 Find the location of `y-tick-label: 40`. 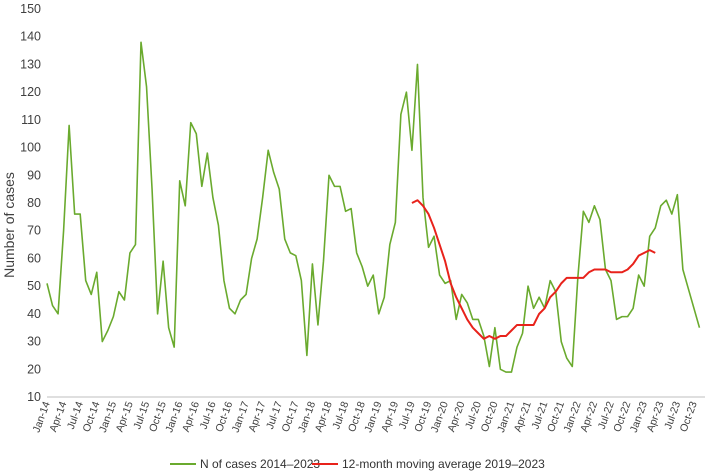

y-tick-label: 40 is located at coordinates (34, 314).